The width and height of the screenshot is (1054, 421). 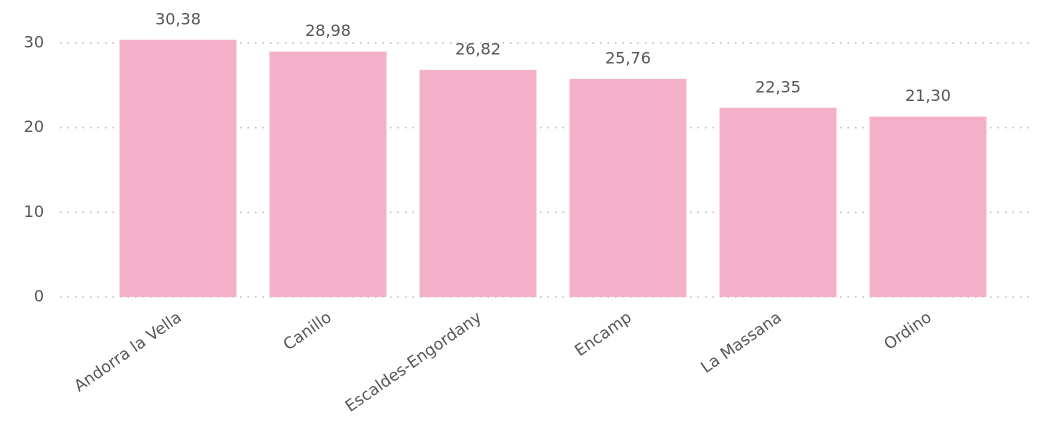 I want to click on y-tick-label: 30, so click(x=34, y=42).